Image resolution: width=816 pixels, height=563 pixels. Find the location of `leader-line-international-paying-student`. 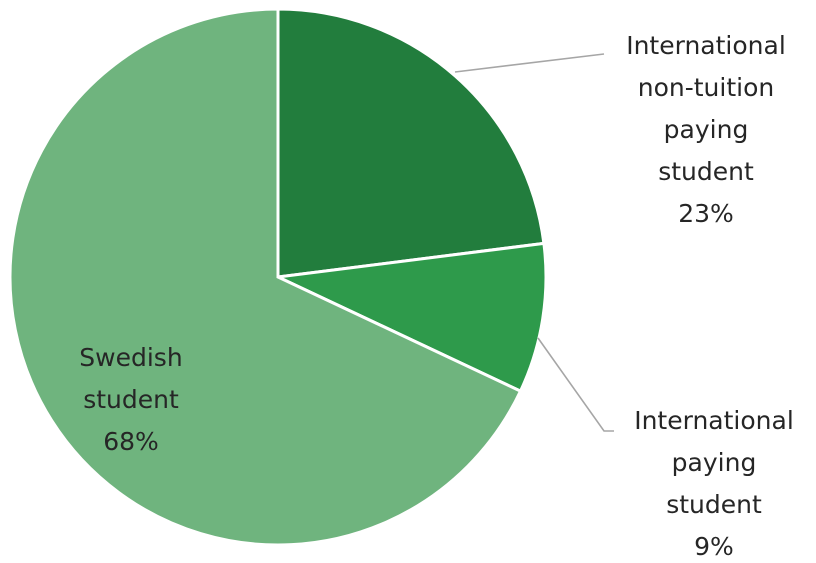

leader-line-international-paying-student is located at coordinates (575, 384).